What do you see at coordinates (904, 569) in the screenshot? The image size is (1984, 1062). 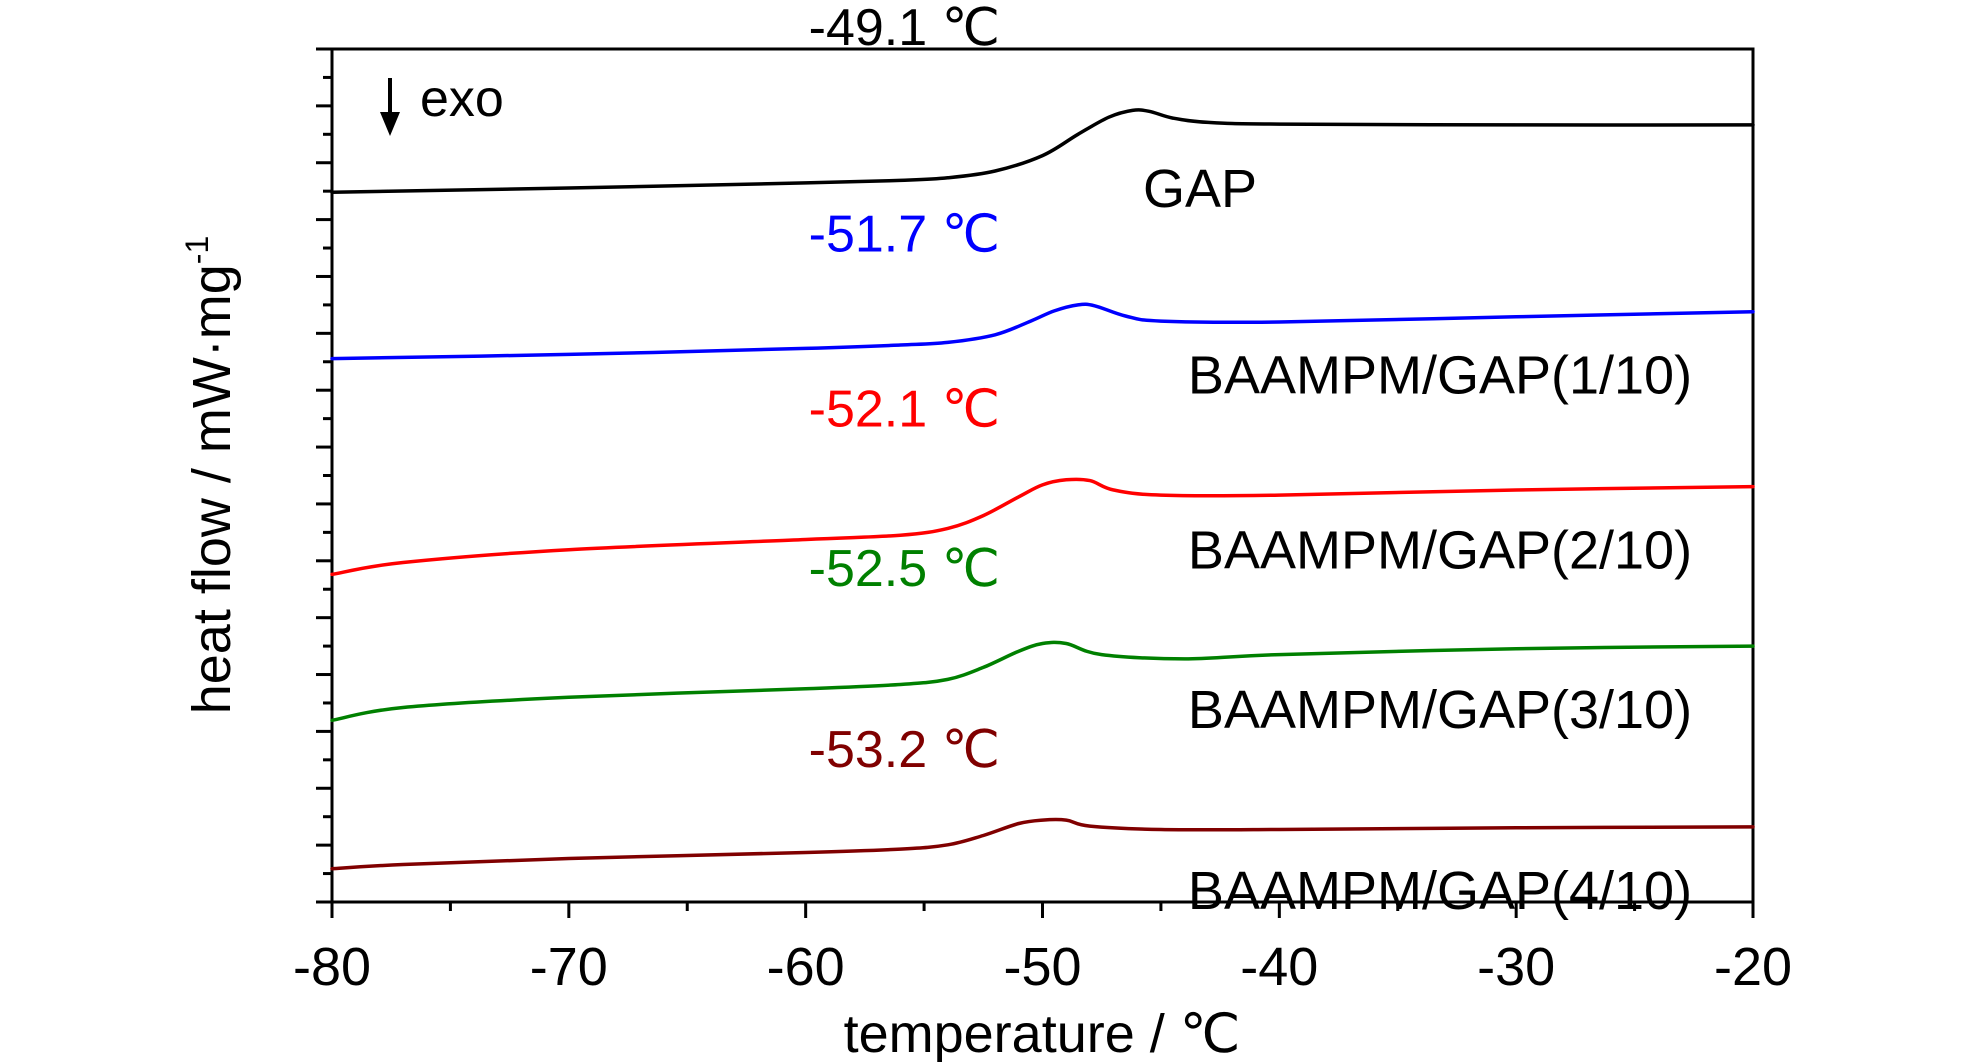 I see `tg-label: -52.5 ℃` at bounding box center [904, 569].